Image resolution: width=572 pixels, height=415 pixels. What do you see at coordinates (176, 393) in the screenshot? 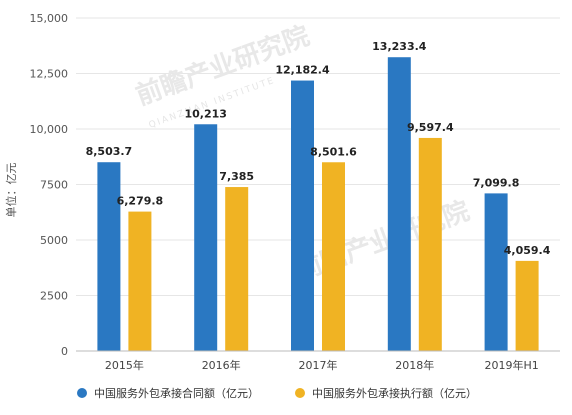
I see `legend-label: 中国服务外包承接合同额（亿元）` at bounding box center [176, 393].